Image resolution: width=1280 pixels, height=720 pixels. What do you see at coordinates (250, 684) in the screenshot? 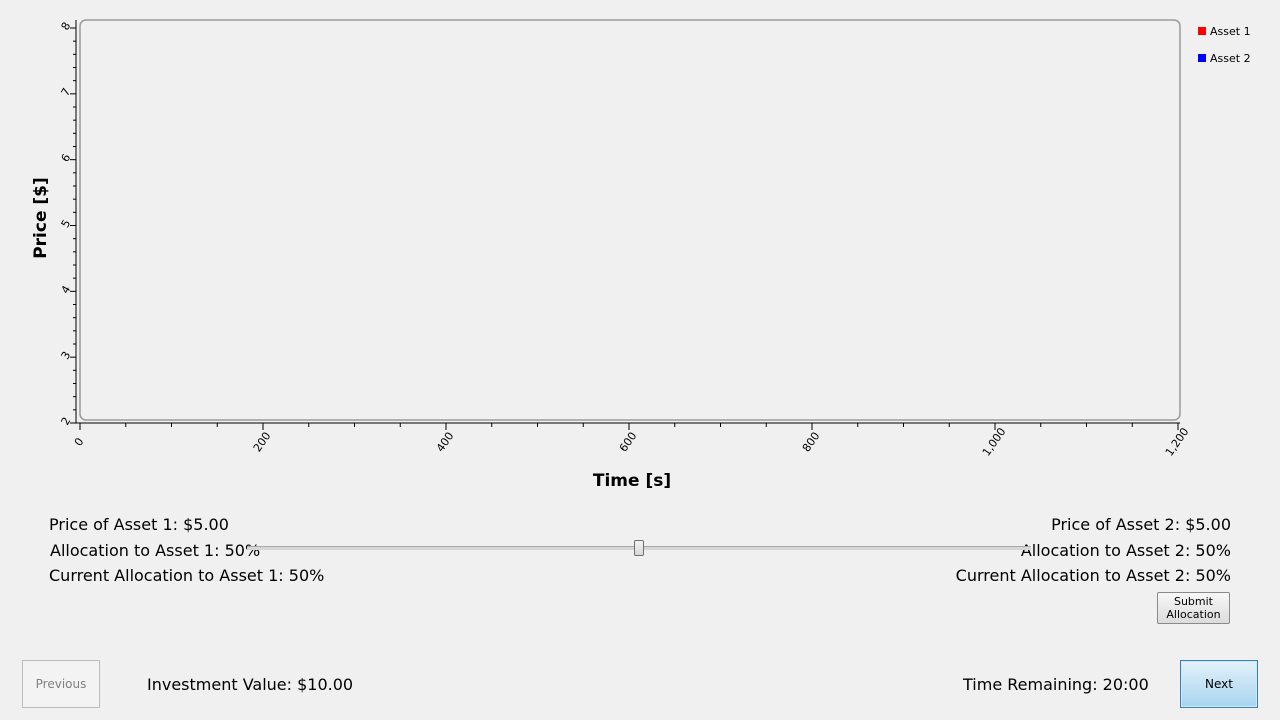
I see `investment-value-label: Investment Value: $10.00` at bounding box center [250, 684].